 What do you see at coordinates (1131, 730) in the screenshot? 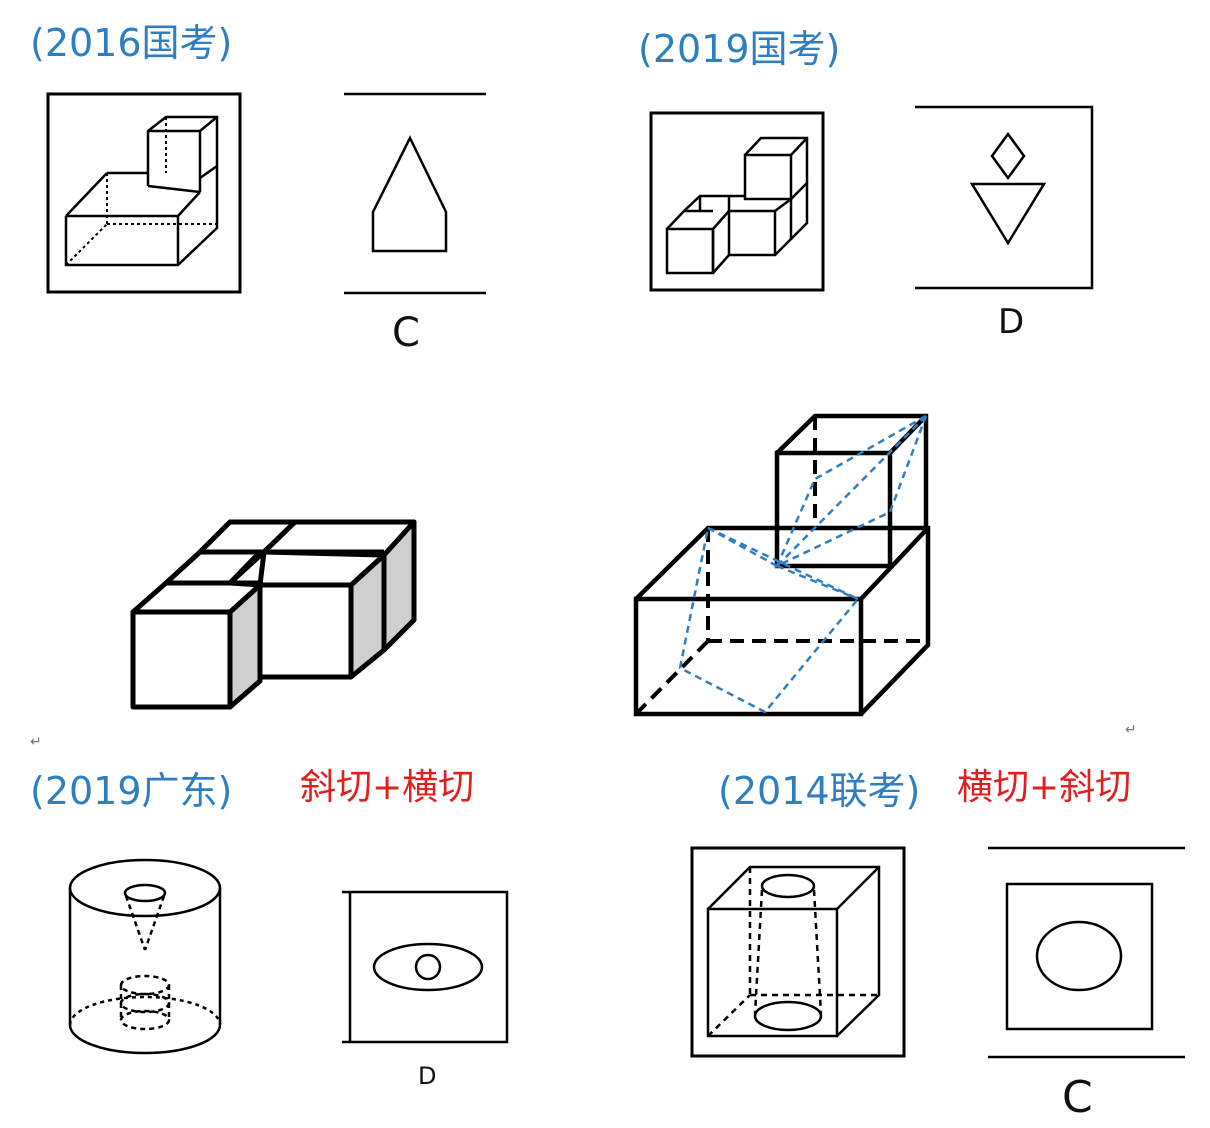
I see `return-mark-right: ↵` at bounding box center [1131, 730].